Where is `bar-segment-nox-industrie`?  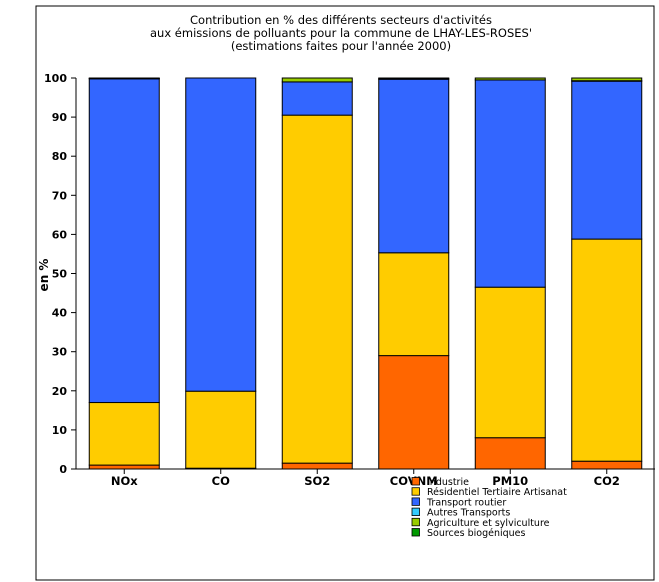
bar-segment-nox-industrie is located at coordinates (124, 467).